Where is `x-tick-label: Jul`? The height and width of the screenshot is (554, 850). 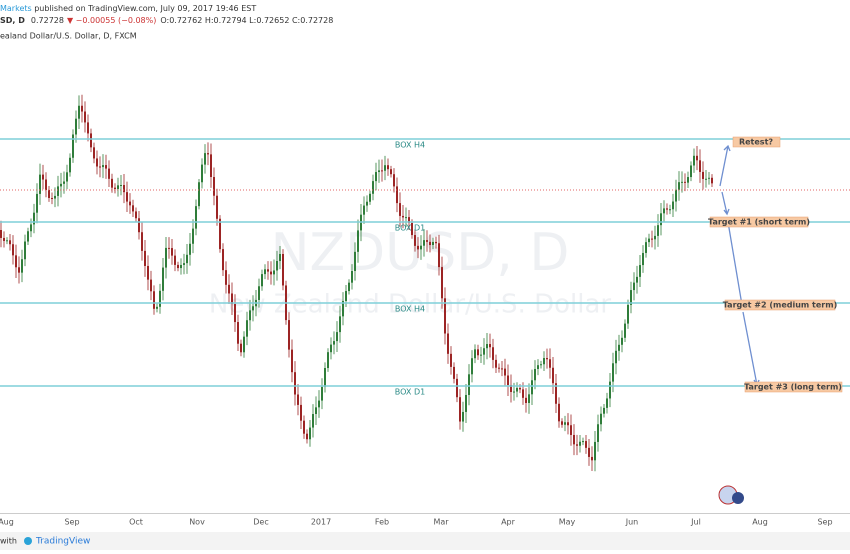
x-tick-label: Jul is located at coordinates (695, 522).